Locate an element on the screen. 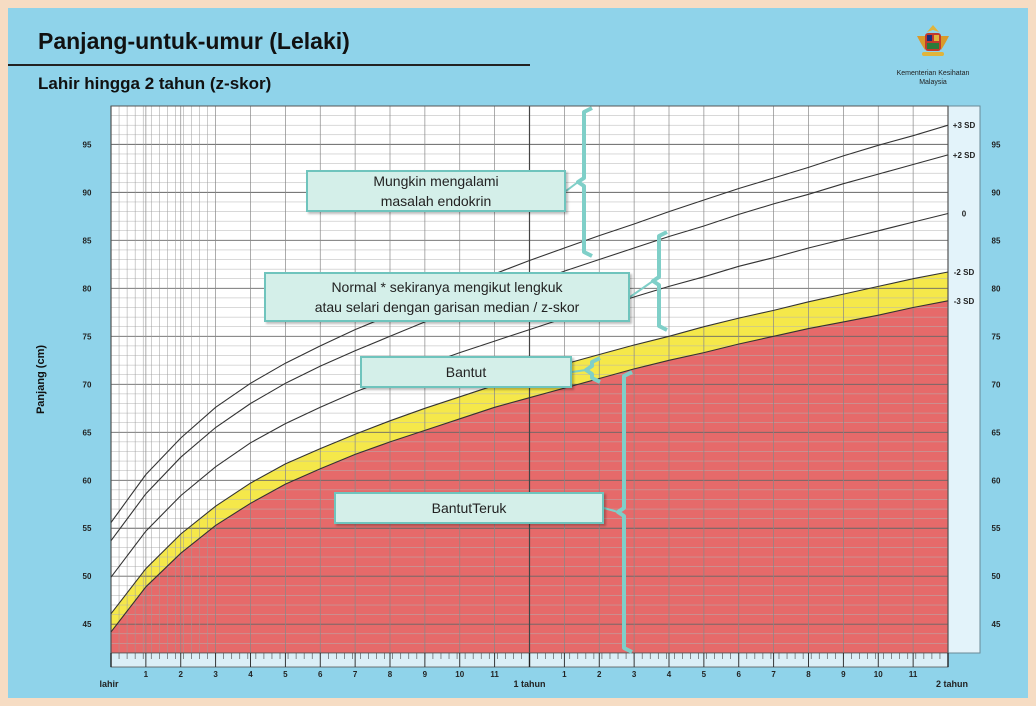  y-tick-label-left: 60 is located at coordinates (87, 480).